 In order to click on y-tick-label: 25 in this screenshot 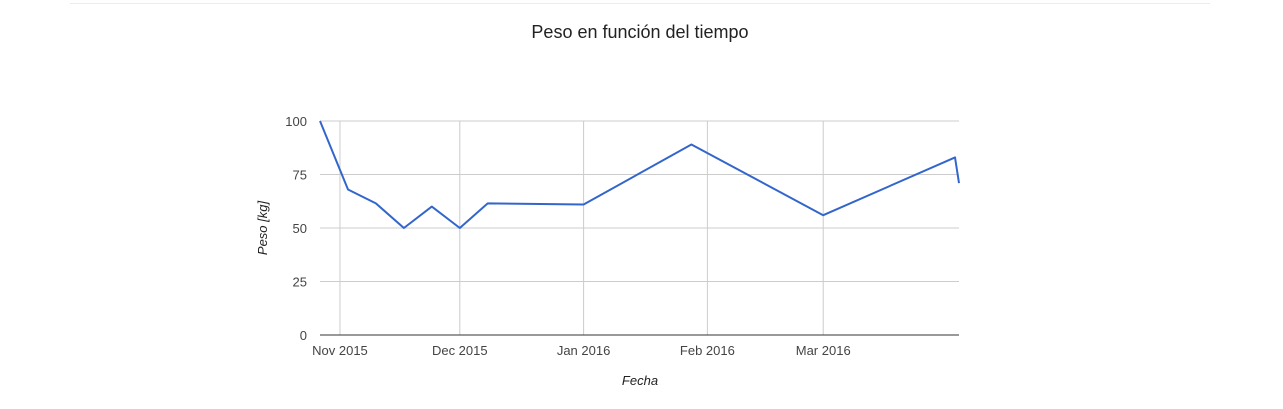, I will do `click(300, 282)`.